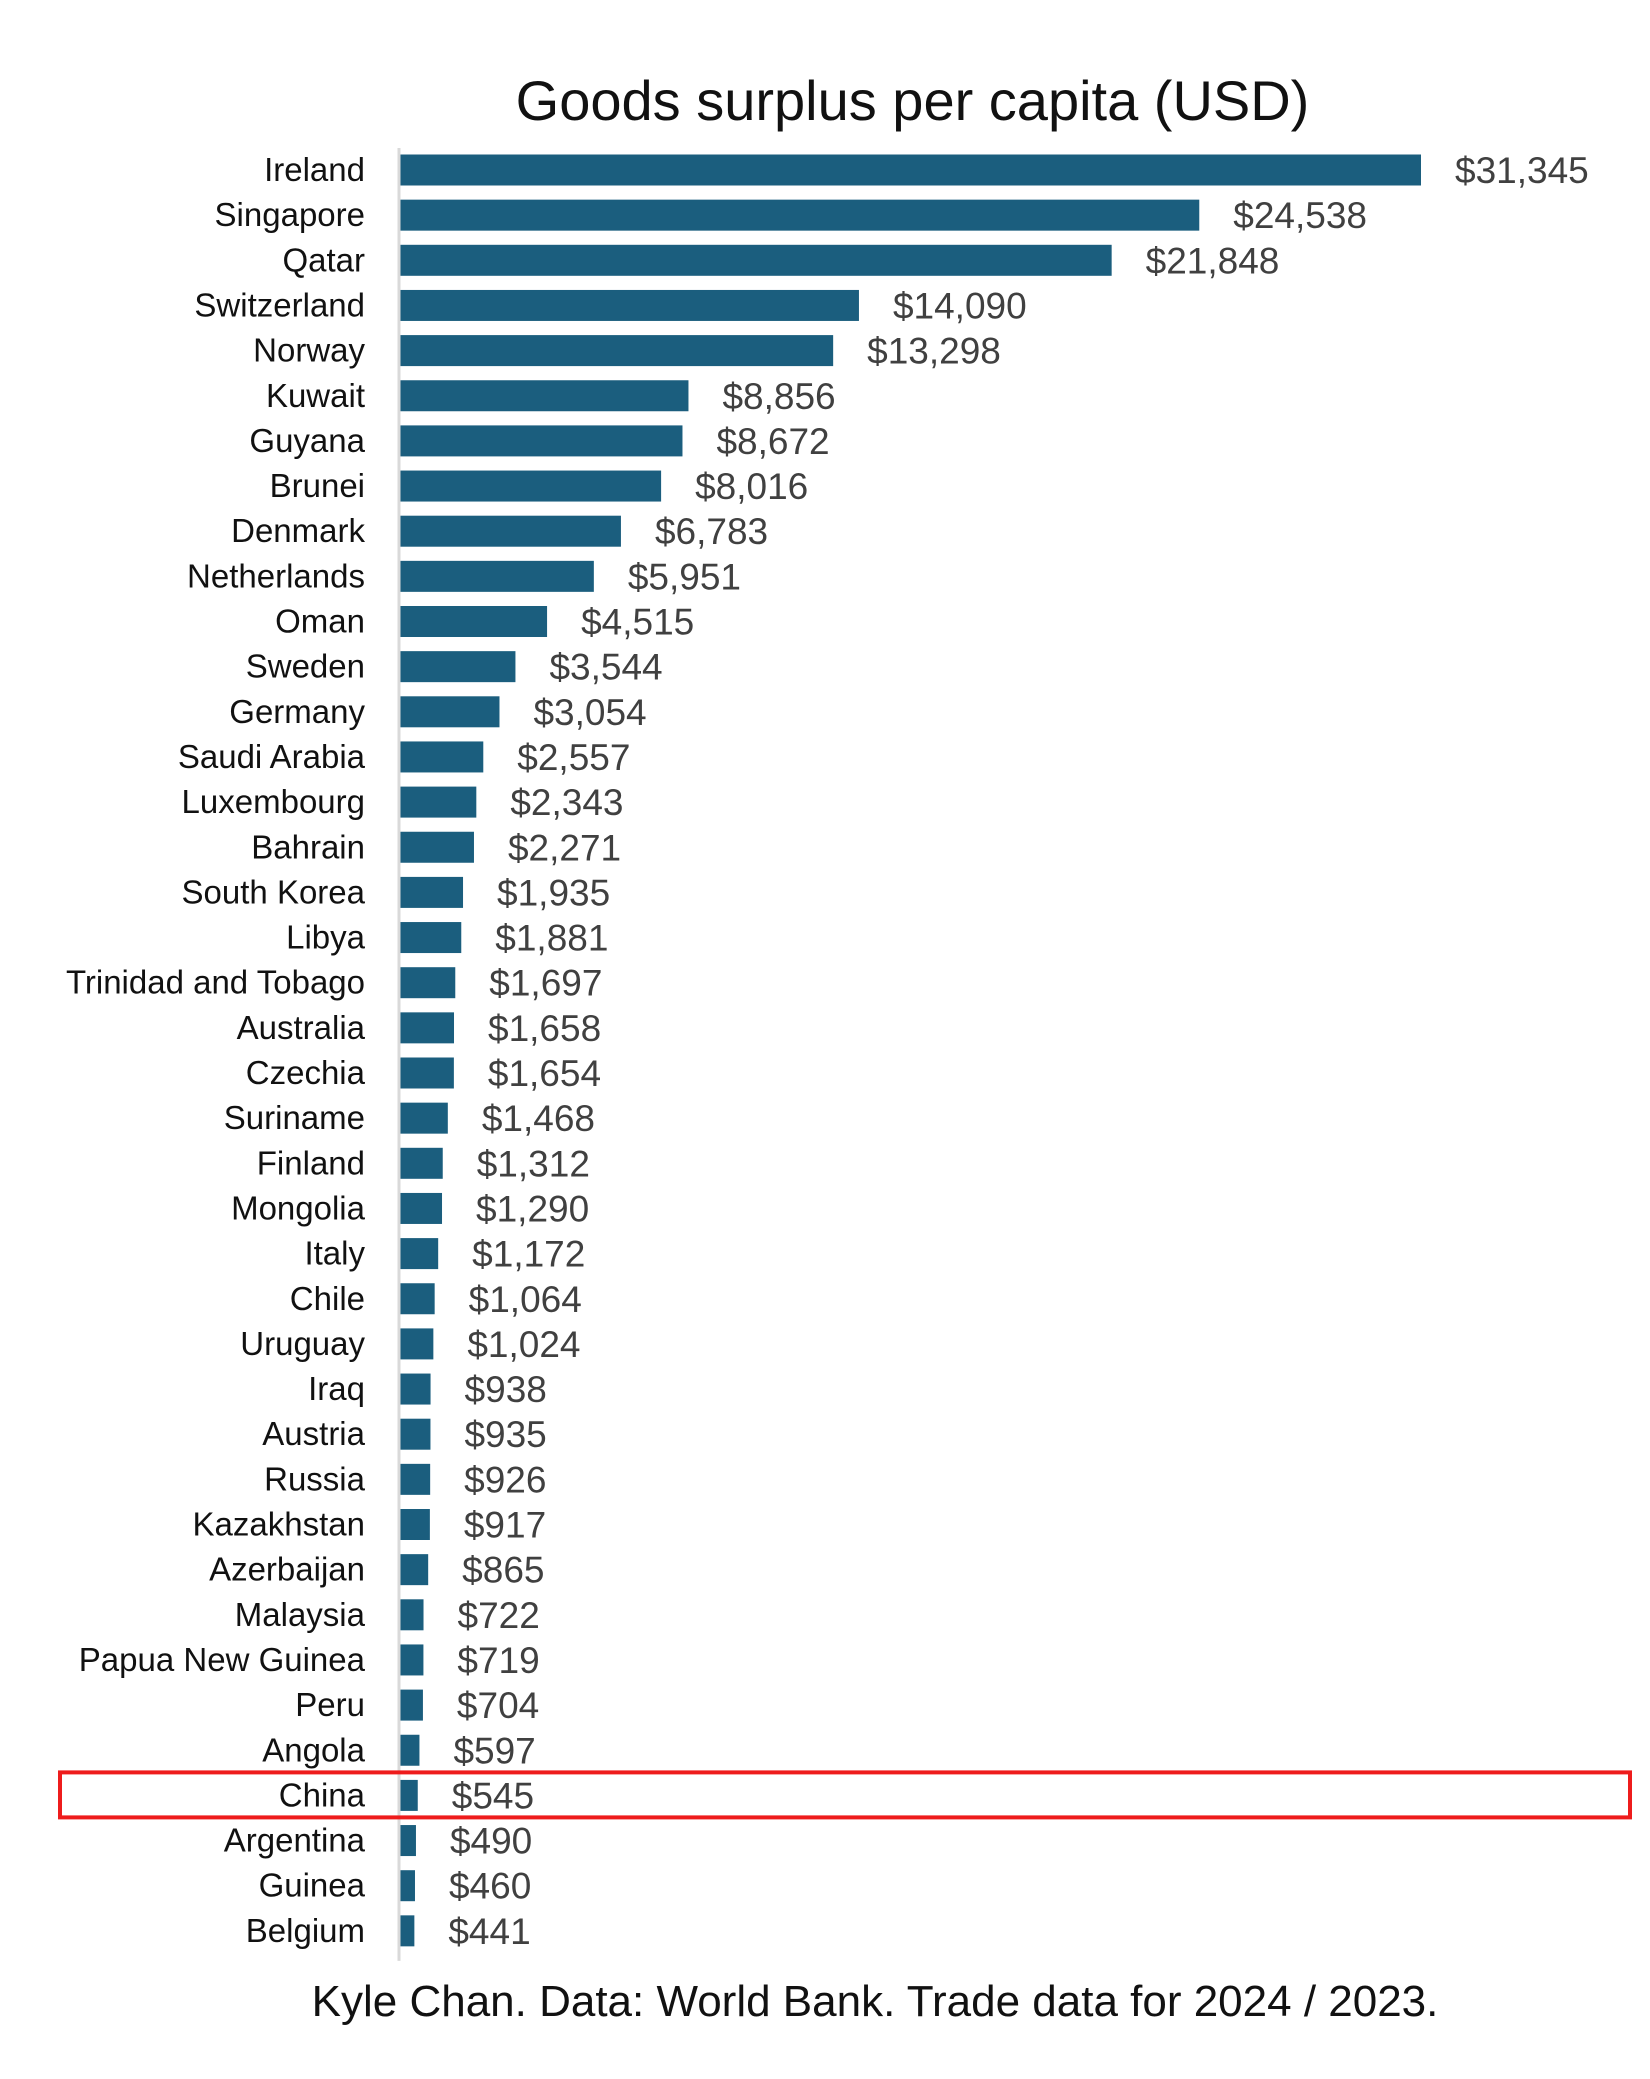  I want to click on value-label: $8,856, so click(778, 396).